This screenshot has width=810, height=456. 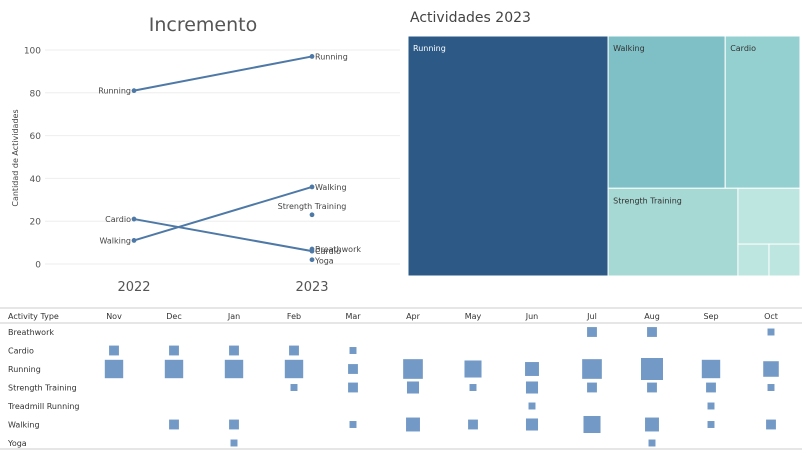 I want to click on point-label: Breathwork, so click(x=338, y=249).